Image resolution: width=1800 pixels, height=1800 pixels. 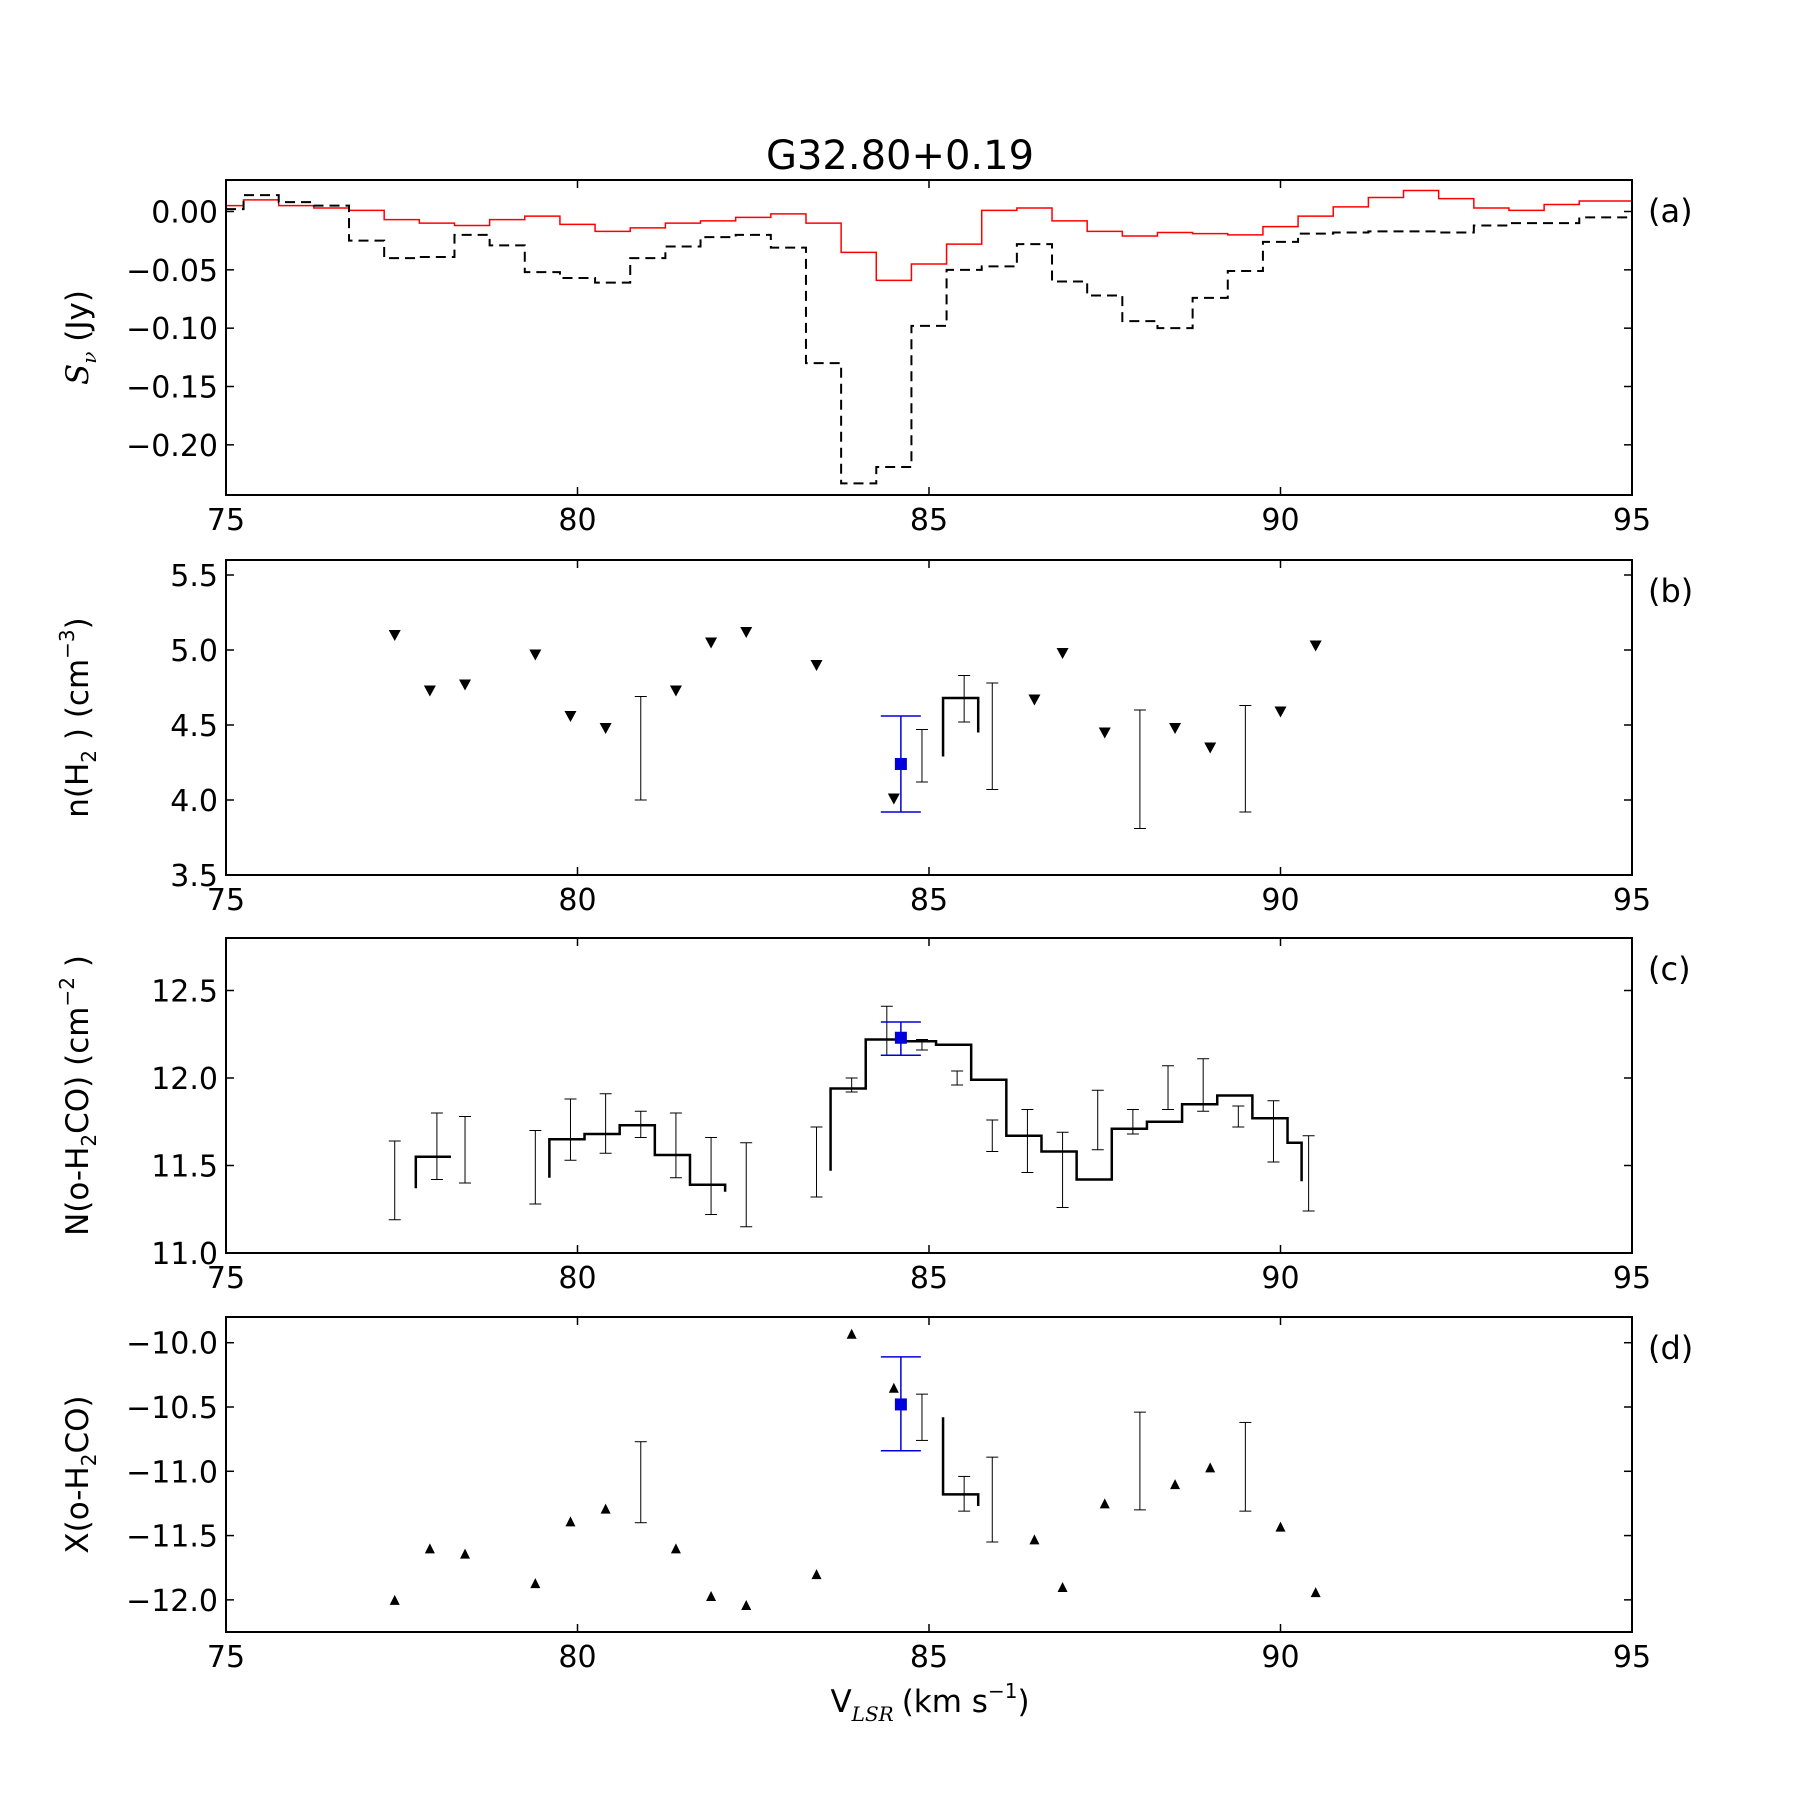 I want to click on panel-label: (c), so click(x=1669, y=969).